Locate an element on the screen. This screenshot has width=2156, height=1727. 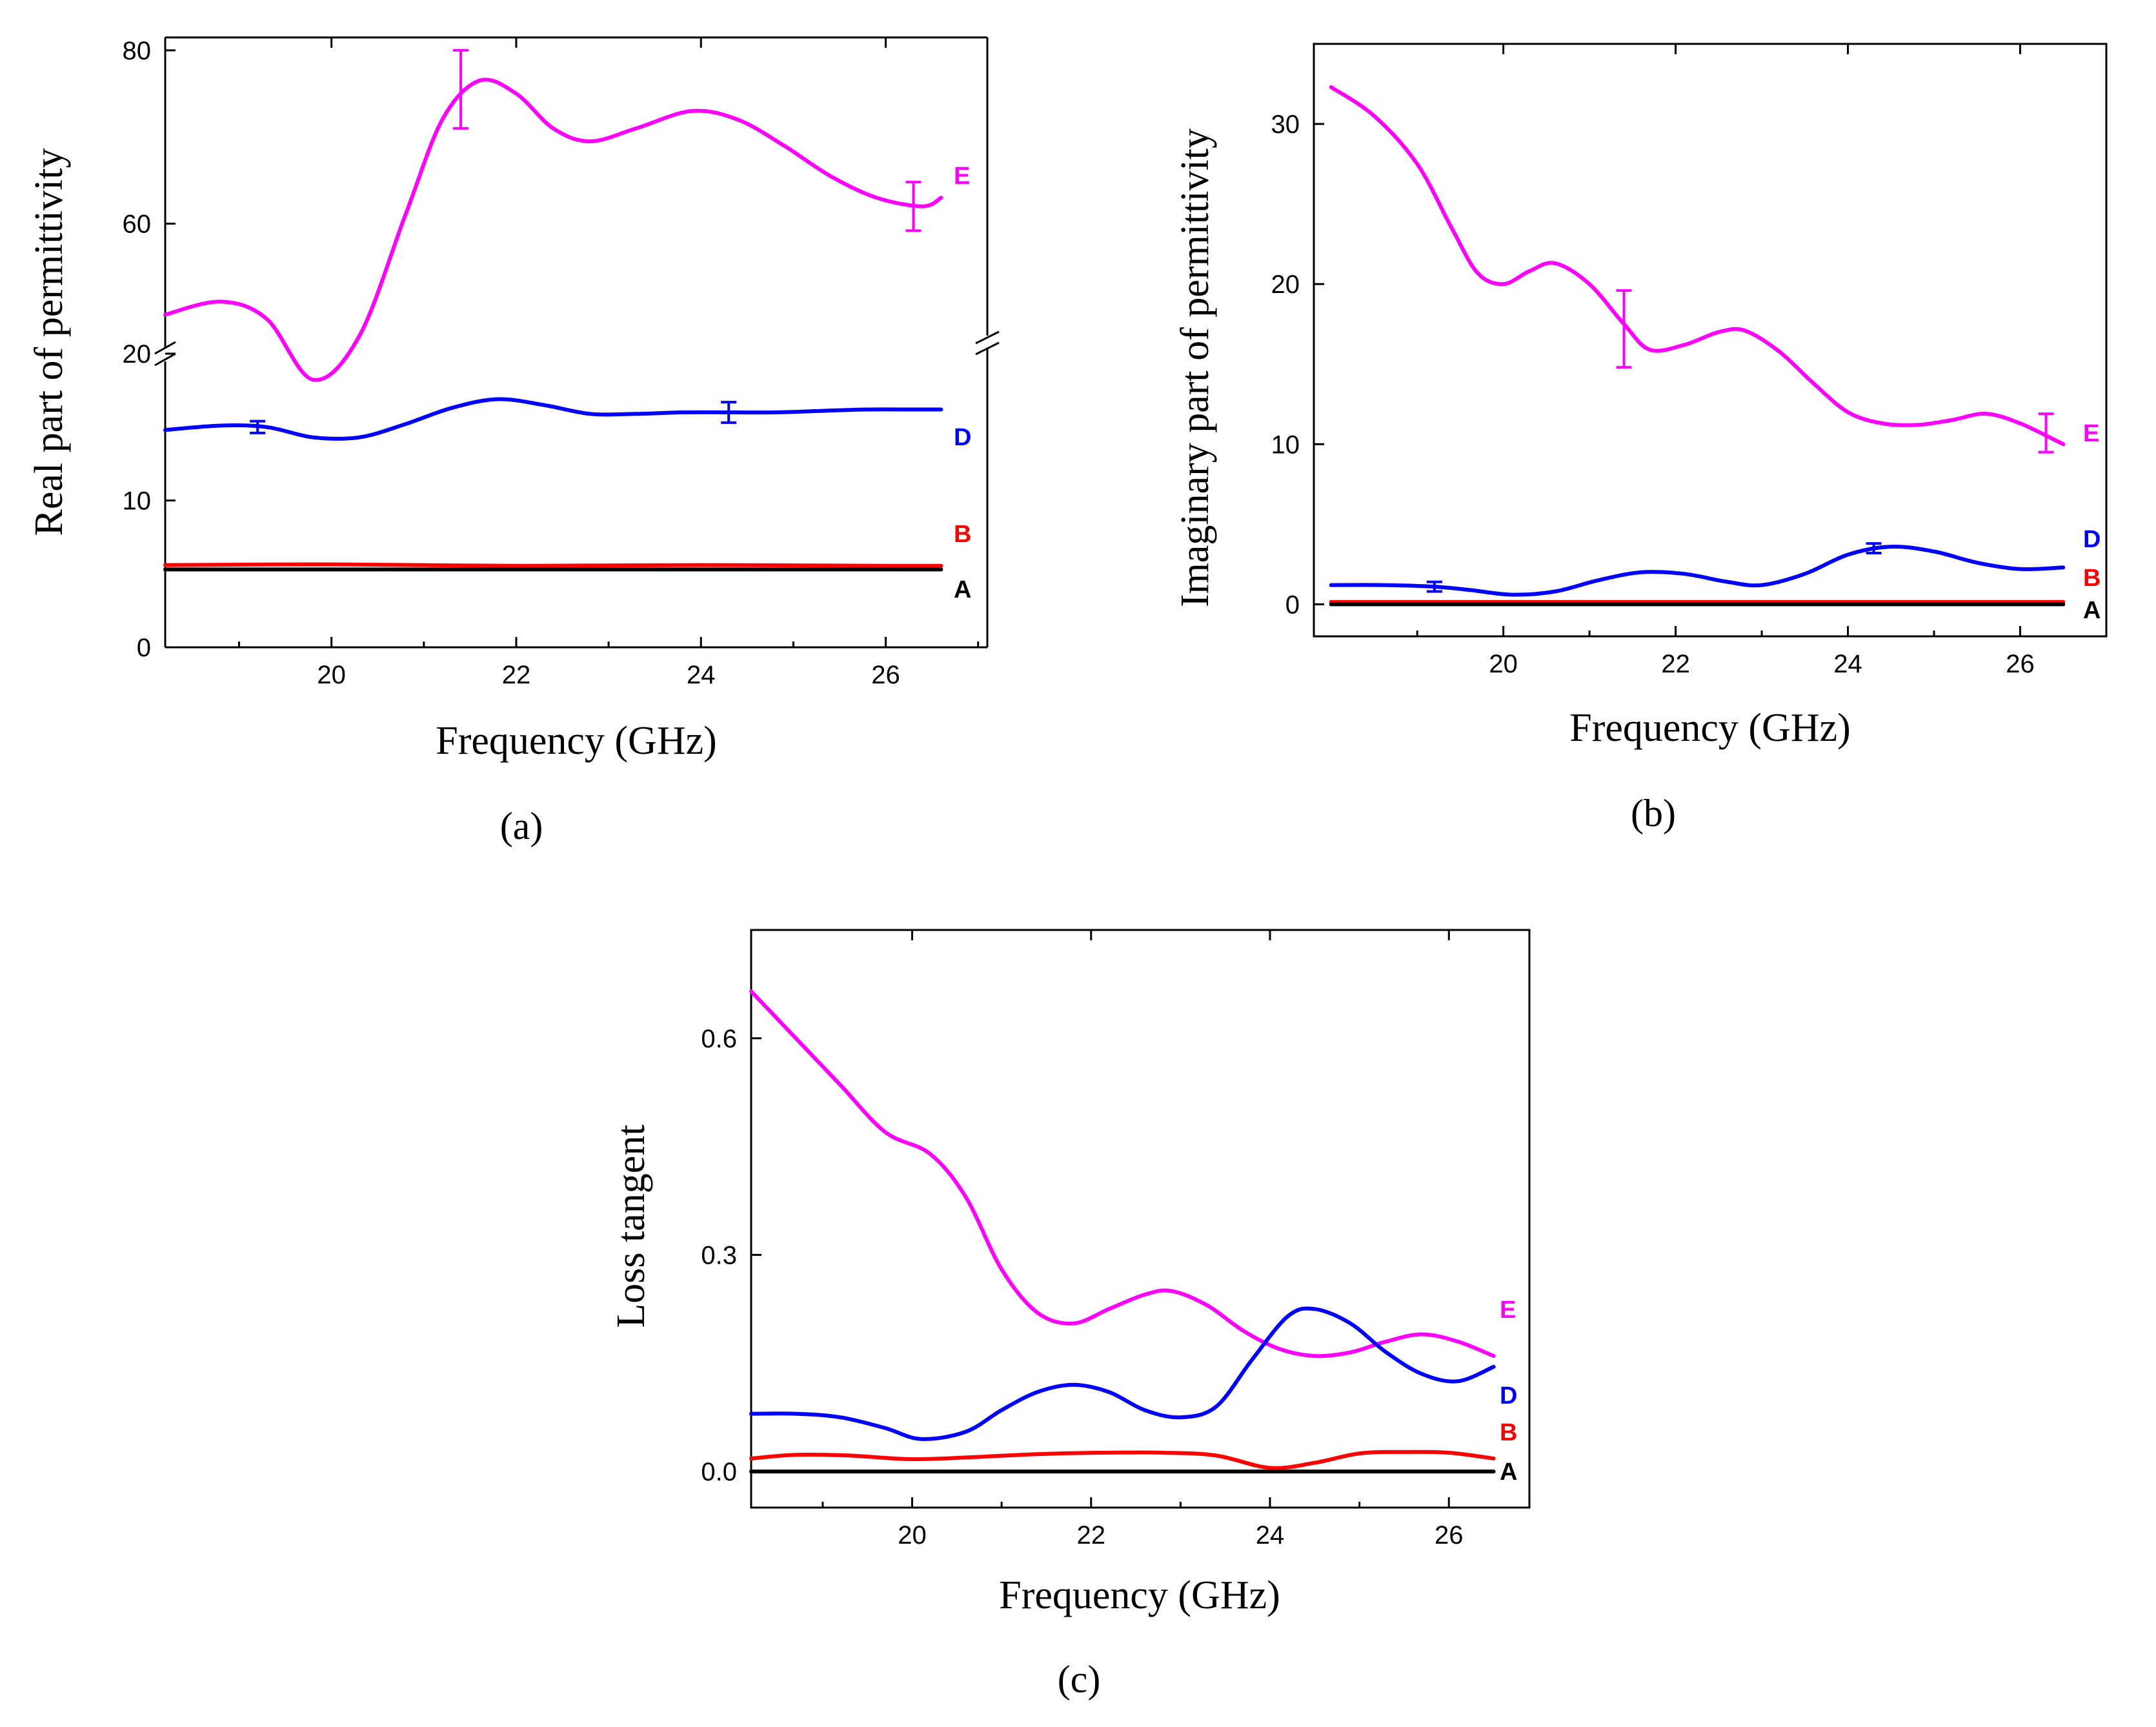
panel-a-axis-break-right is located at coordinates (988, 343).